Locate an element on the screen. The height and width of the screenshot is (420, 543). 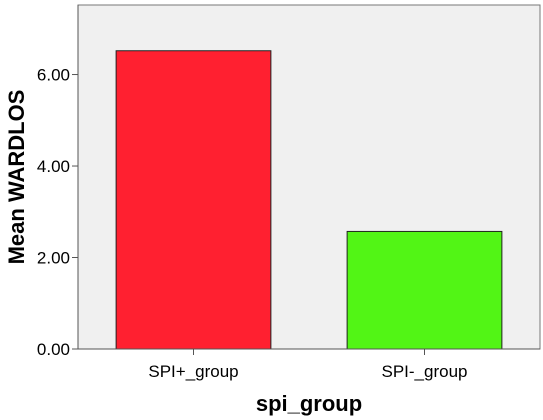
y-tick-label: 6.00 is located at coordinates (53, 75).